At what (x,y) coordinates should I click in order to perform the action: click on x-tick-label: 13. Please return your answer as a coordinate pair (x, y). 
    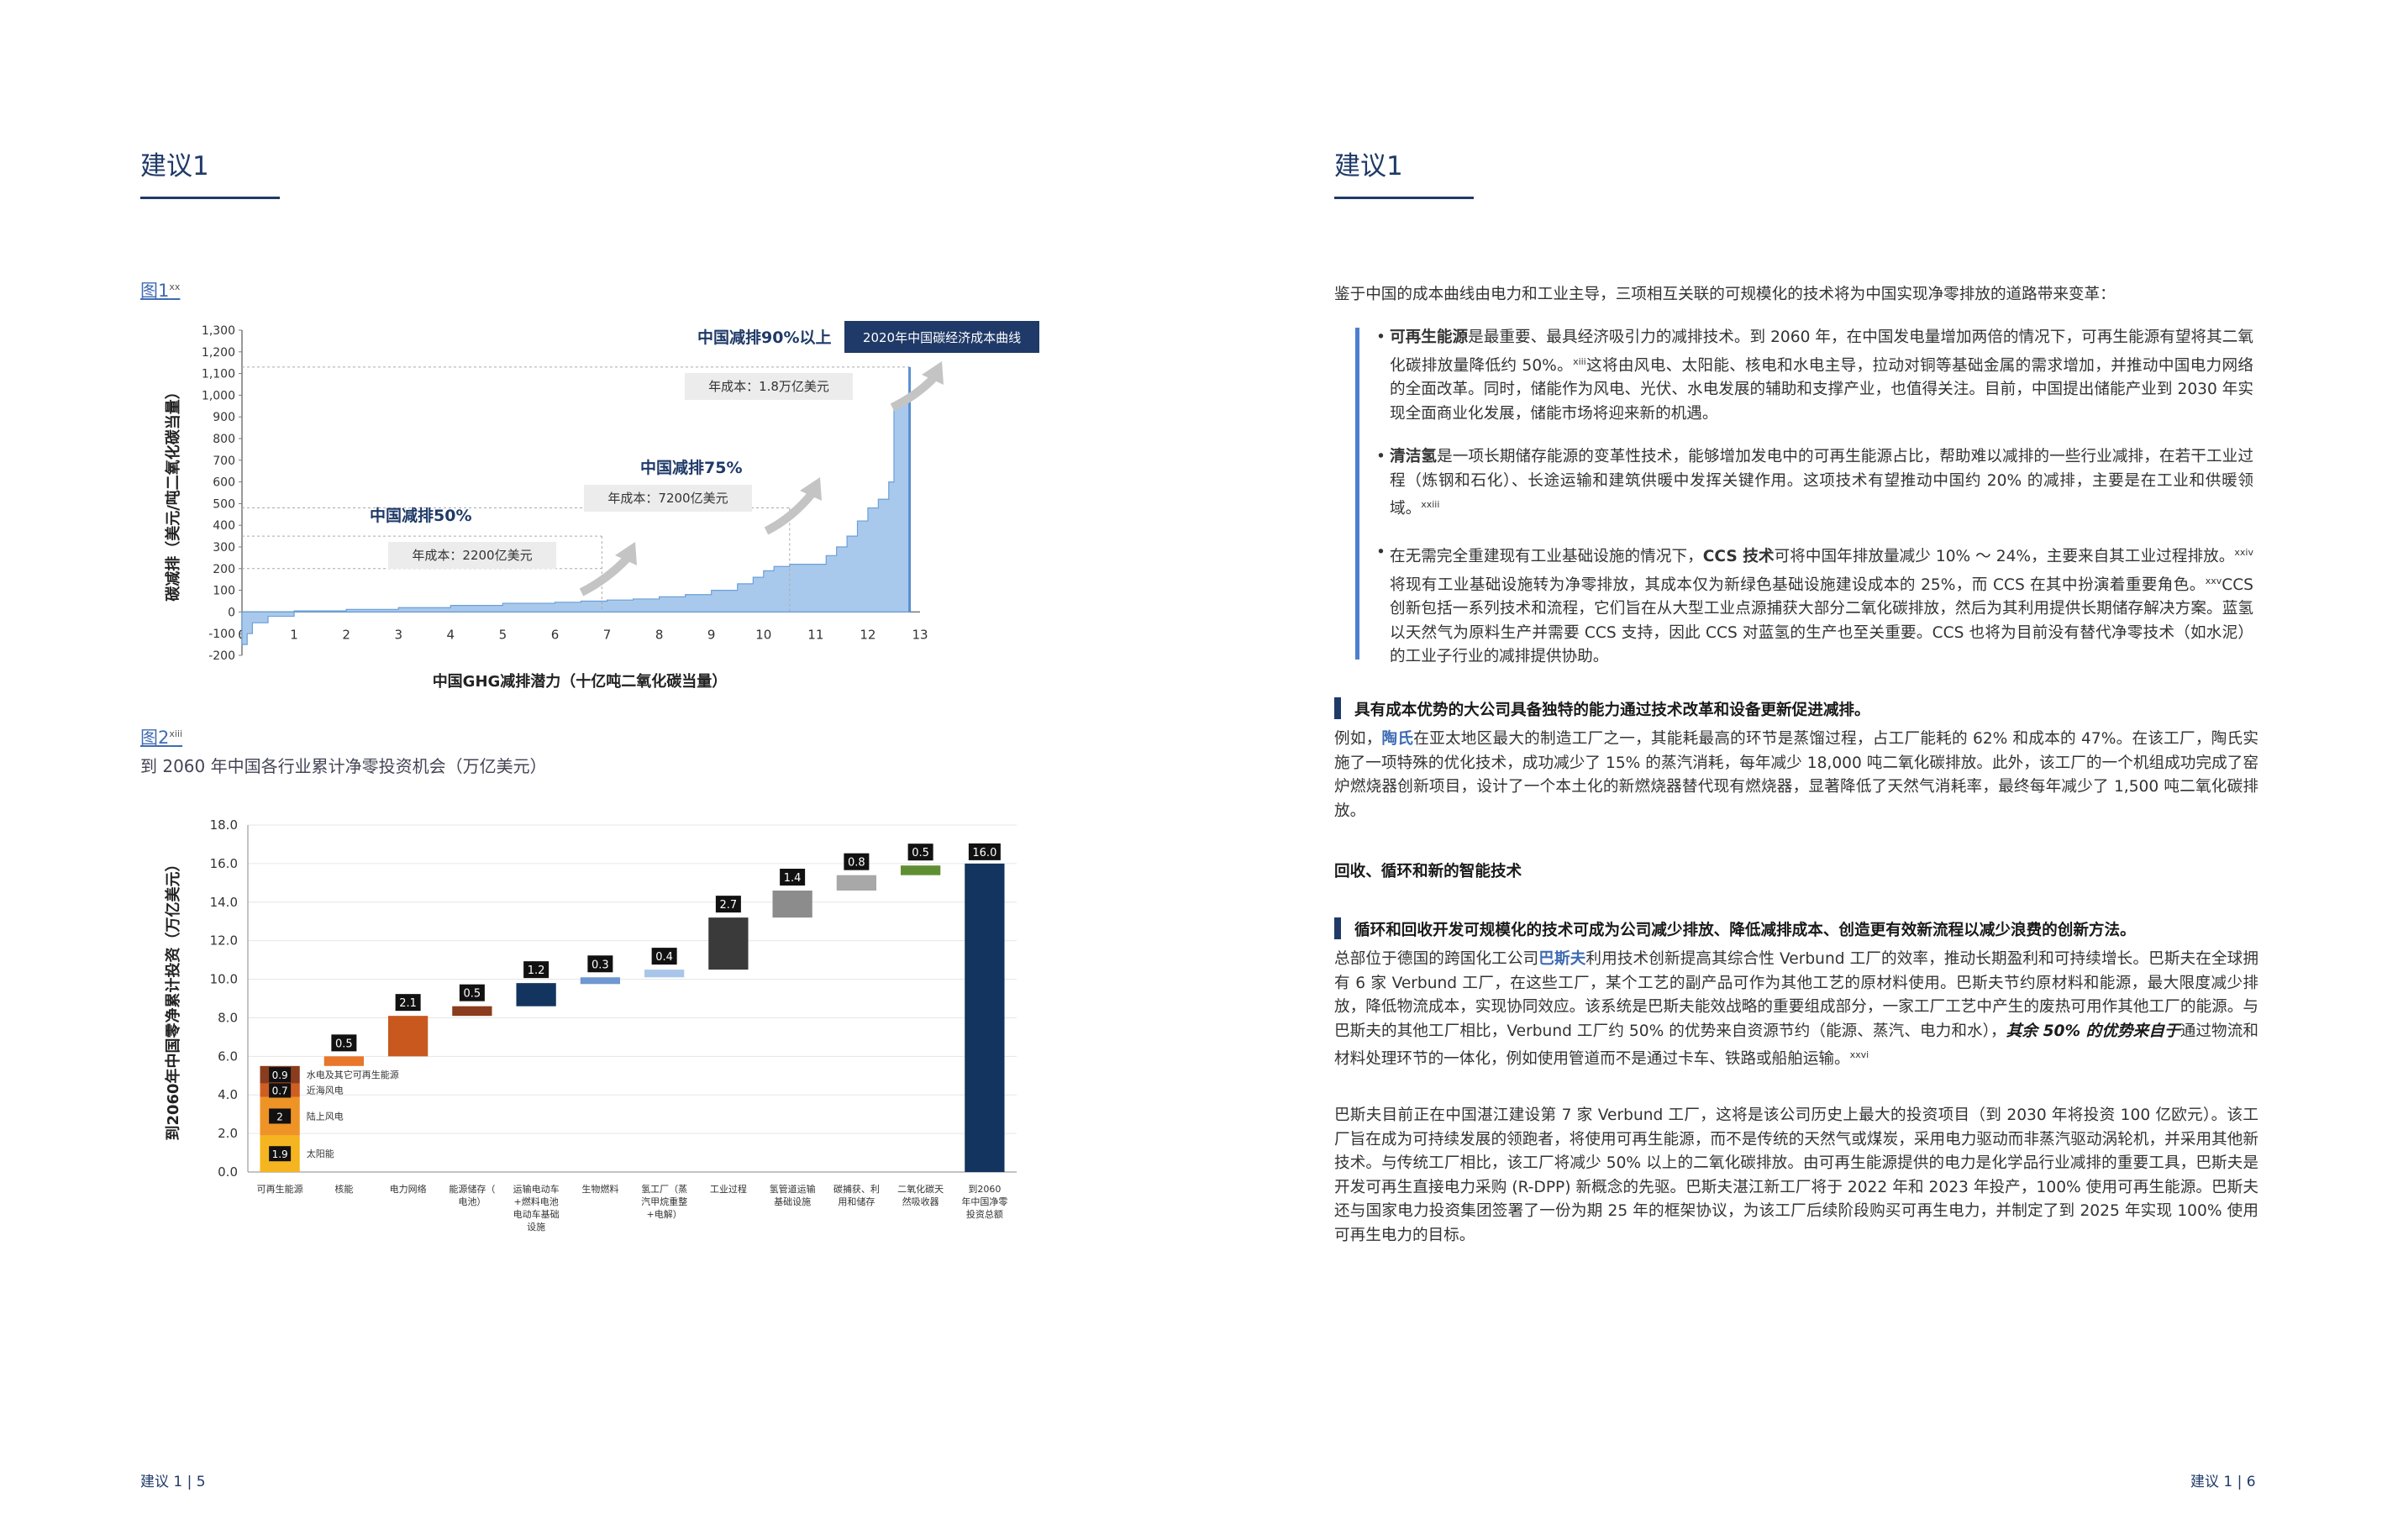
    Looking at the image, I should click on (920, 635).